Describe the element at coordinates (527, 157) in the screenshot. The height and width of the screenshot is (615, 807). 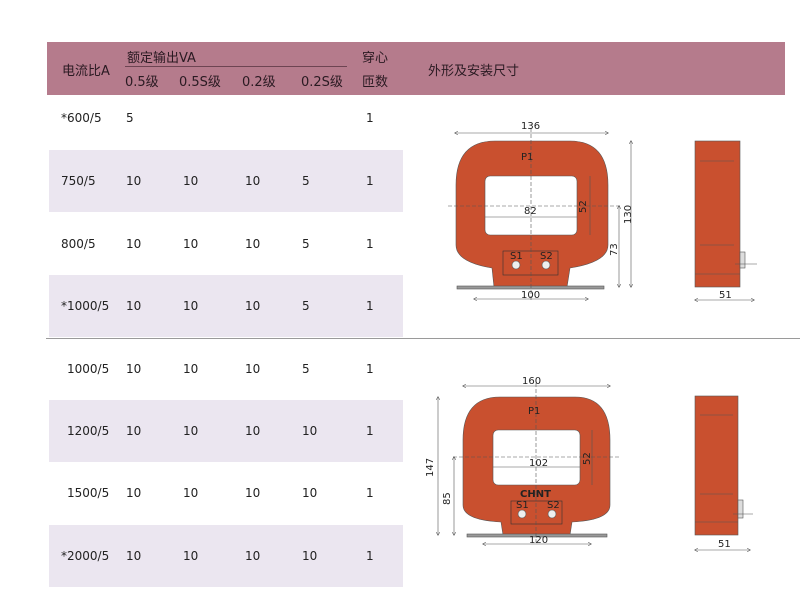
I see `label-p1-1: P1` at that location.